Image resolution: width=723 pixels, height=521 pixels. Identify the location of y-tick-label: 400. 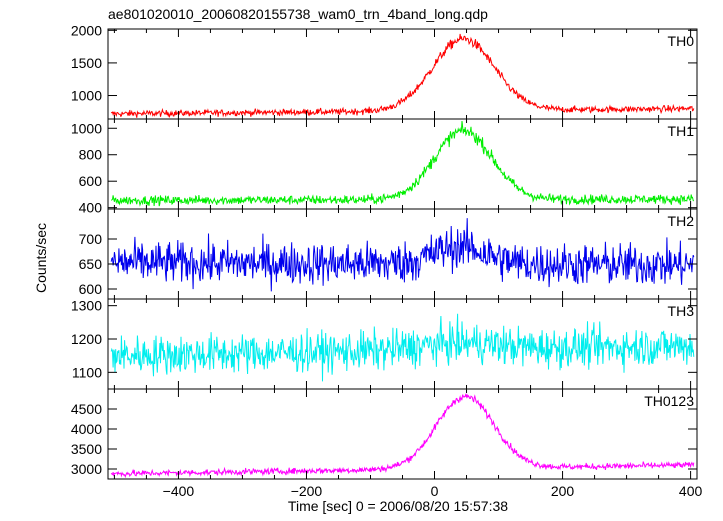
(91, 208).